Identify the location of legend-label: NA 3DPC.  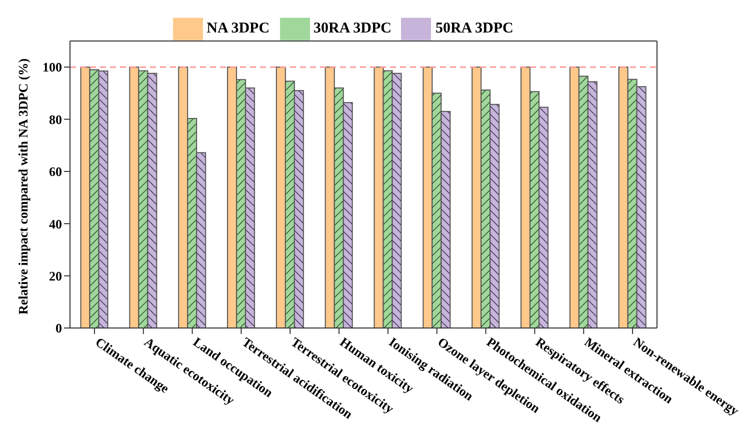
(238, 28).